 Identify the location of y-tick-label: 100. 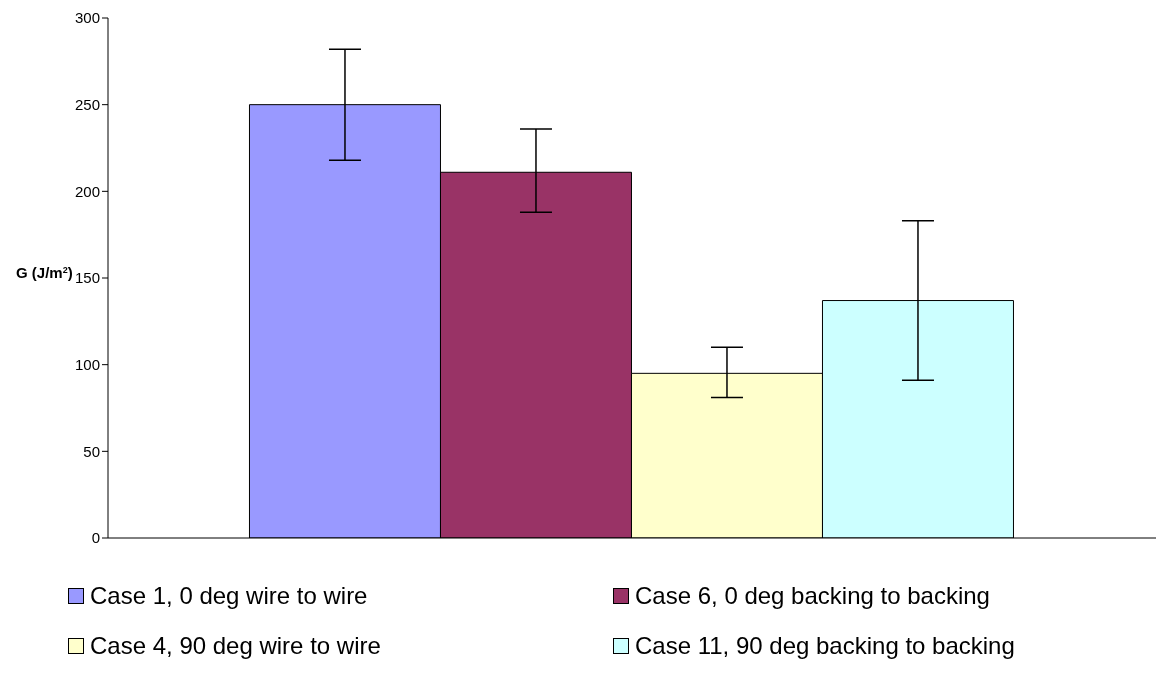
(87, 364).